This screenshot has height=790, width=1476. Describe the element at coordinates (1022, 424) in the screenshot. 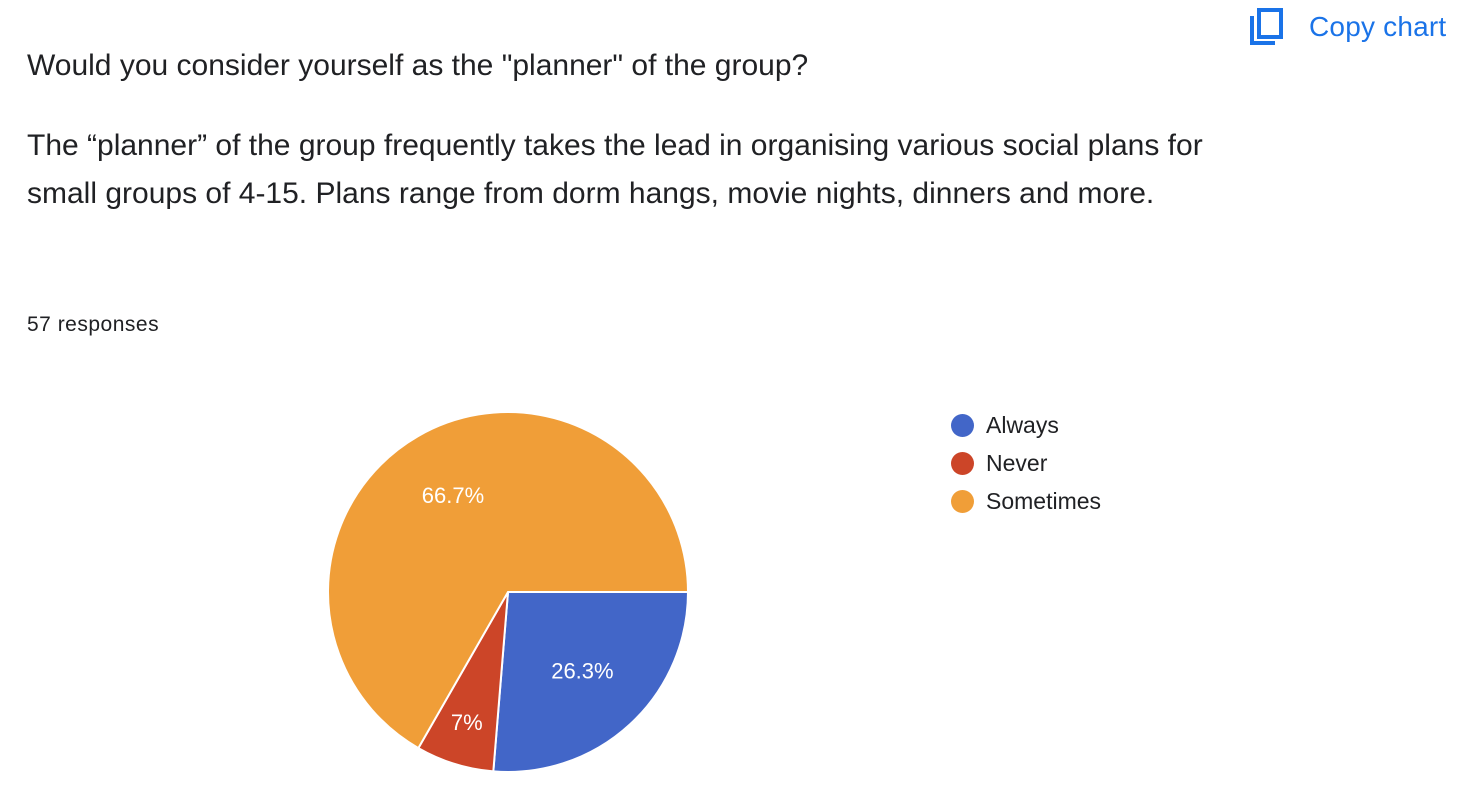

I see `legend-label: Always` at that location.